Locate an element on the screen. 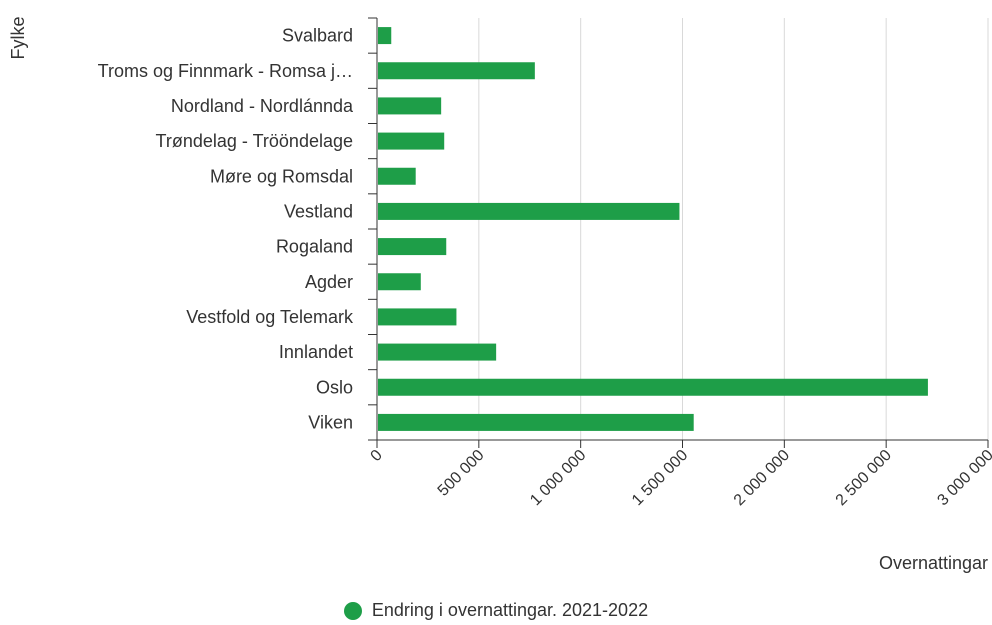 The width and height of the screenshot is (992, 625). legend-item: Endring i overnattingar. 2021-2022 is located at coordinates (496, 610).